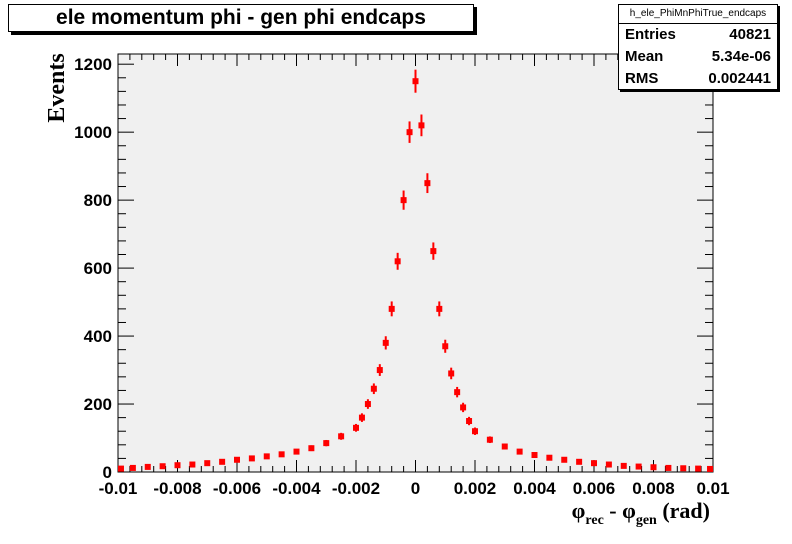 The height and width of the screenshot is (544, 792). Describe the element at coordinates (629, 510) in the screenshot. I see `x-label-phi-gen: φ` at that location.